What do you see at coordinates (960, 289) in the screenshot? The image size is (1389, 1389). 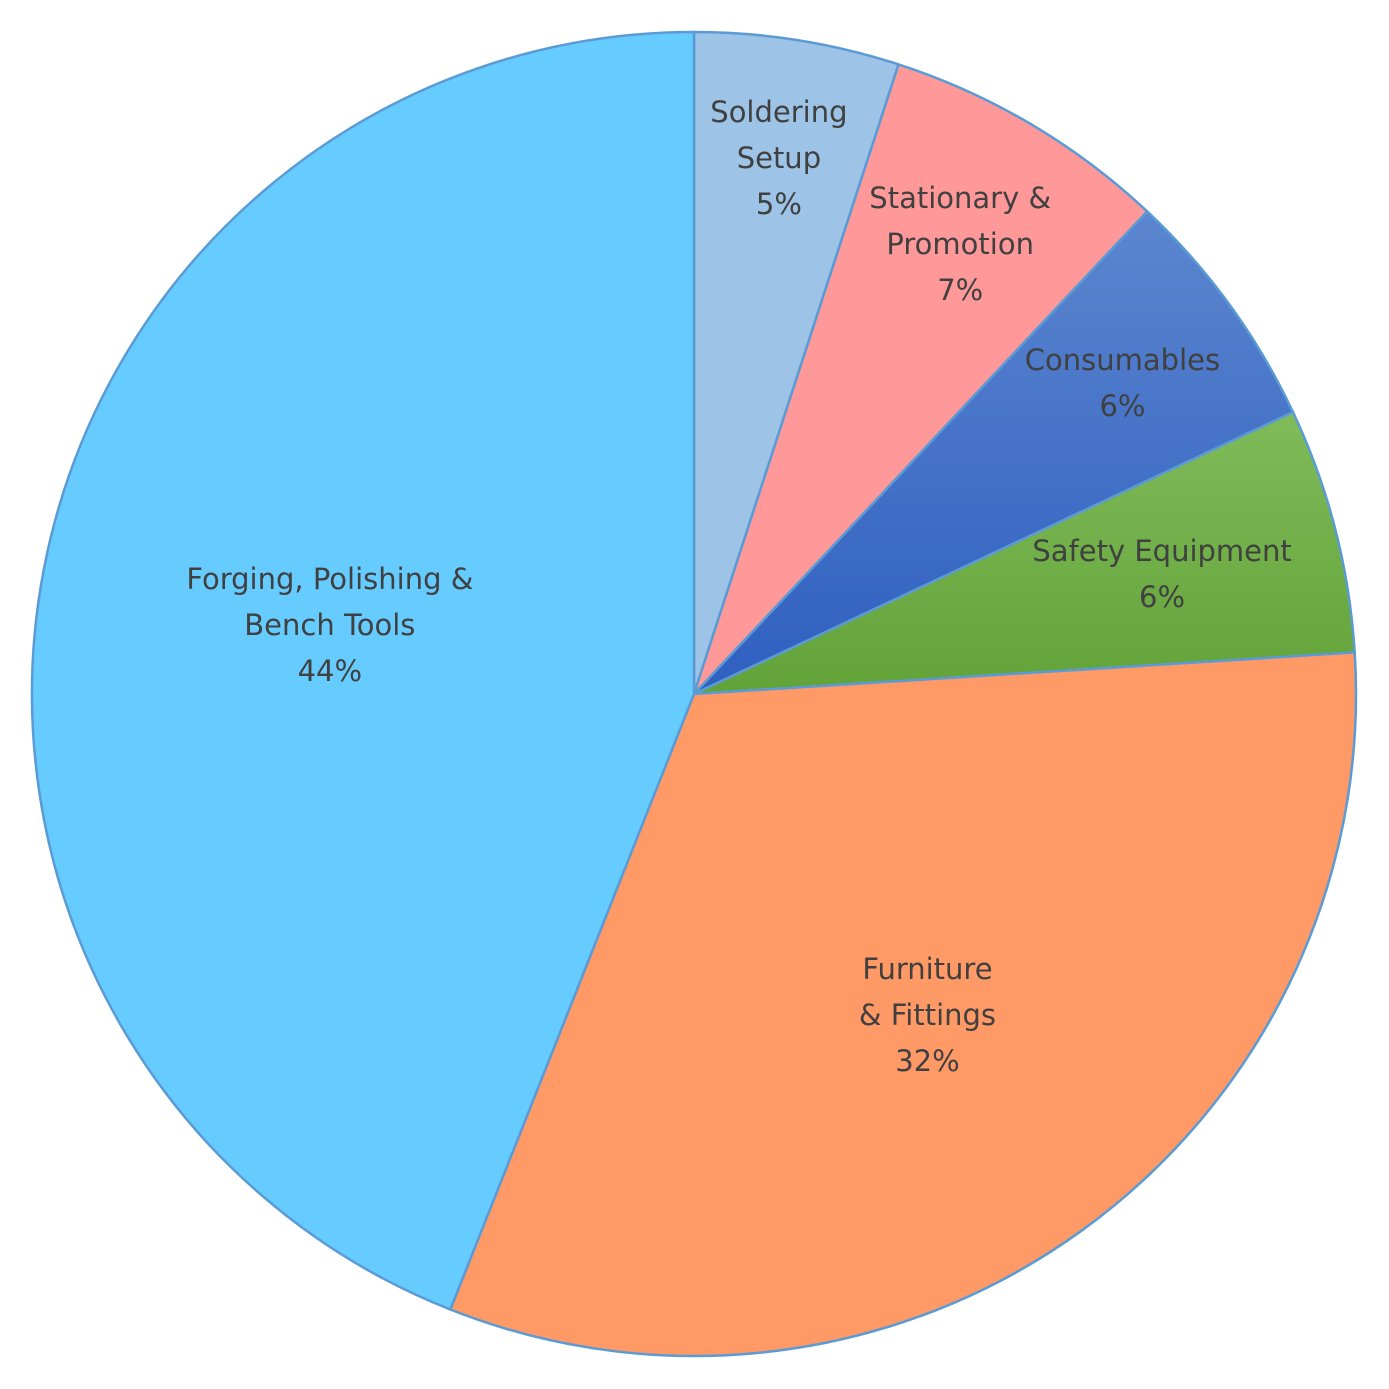 I see `value-label: 7%` at bounding box center [960, 289].